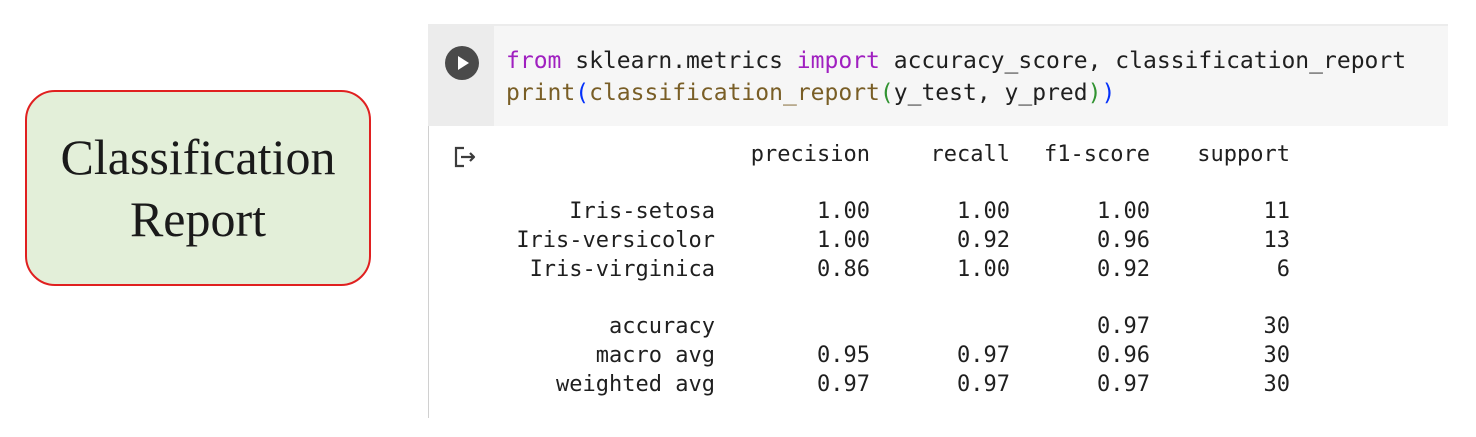  Describe the element at coordinates (198, 157) in the screenshot. I see `label-line-1: Classification` at that location.